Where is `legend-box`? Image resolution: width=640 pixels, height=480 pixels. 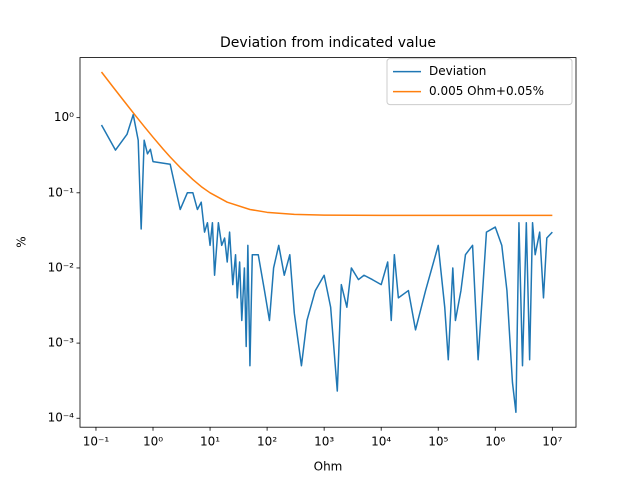
legend-box is located at coordinates (479, 82).